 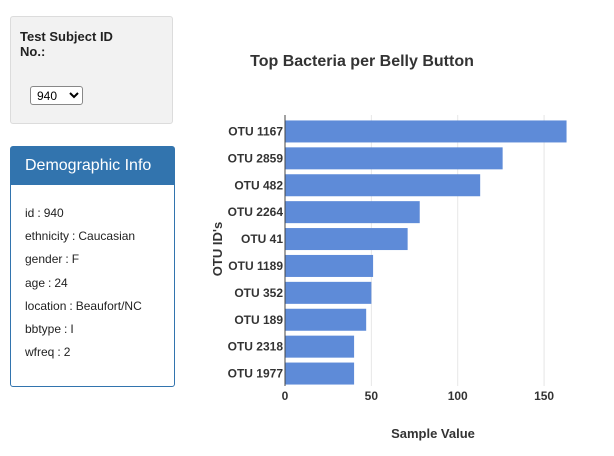 I want to click on demographic-key: age, so click(x=35, y=282).